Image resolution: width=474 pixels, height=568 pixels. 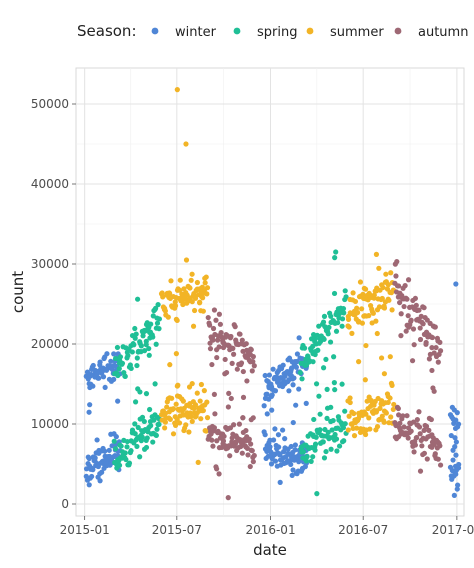 What do you see at coordinates (310, 31) in the screenshot?
I see `legend-key-summer` at bounding box center [310, 31].